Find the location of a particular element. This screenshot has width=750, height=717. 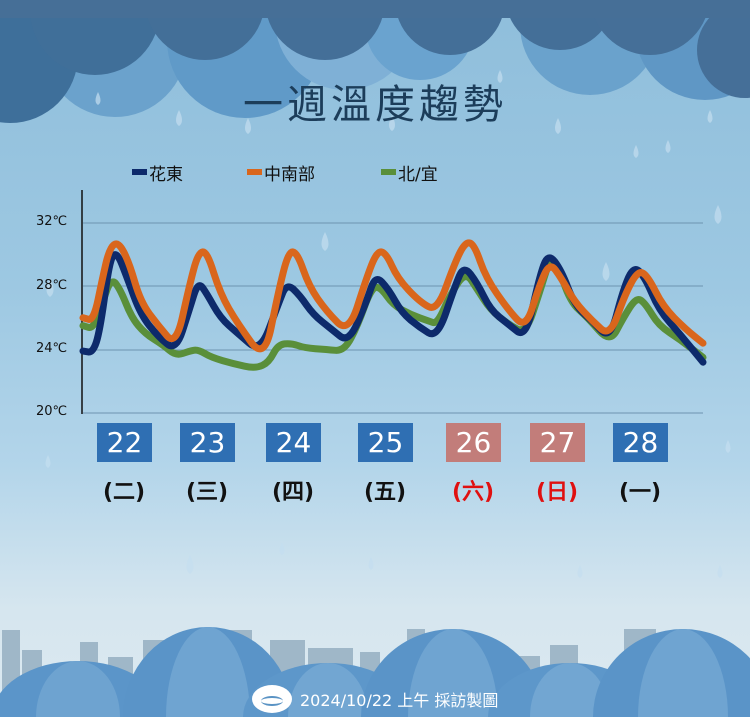

weekday-label: (四) is located at coordinates (293, 492).